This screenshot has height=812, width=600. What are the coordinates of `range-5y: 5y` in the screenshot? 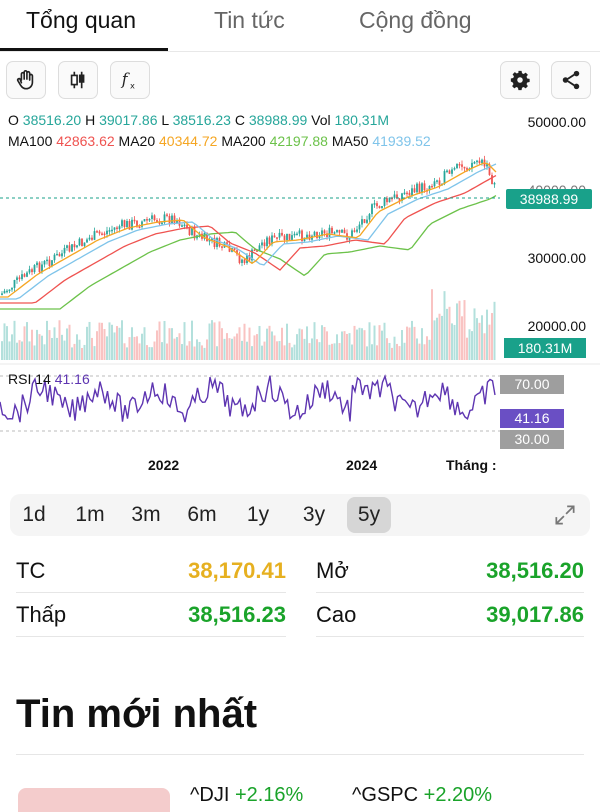 It's located at (369, 515).